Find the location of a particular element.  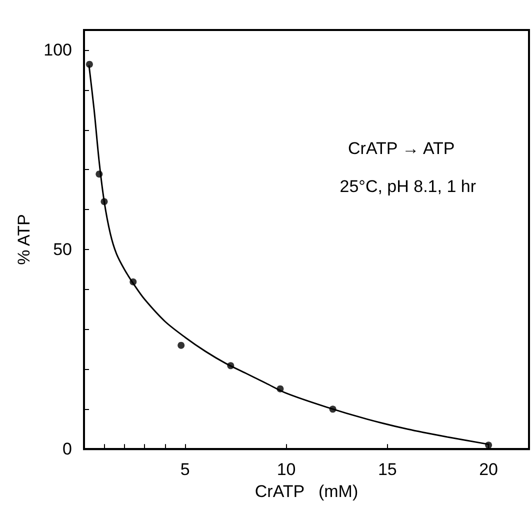

y-tick-label: 0 is located at coordinates (67, 449).